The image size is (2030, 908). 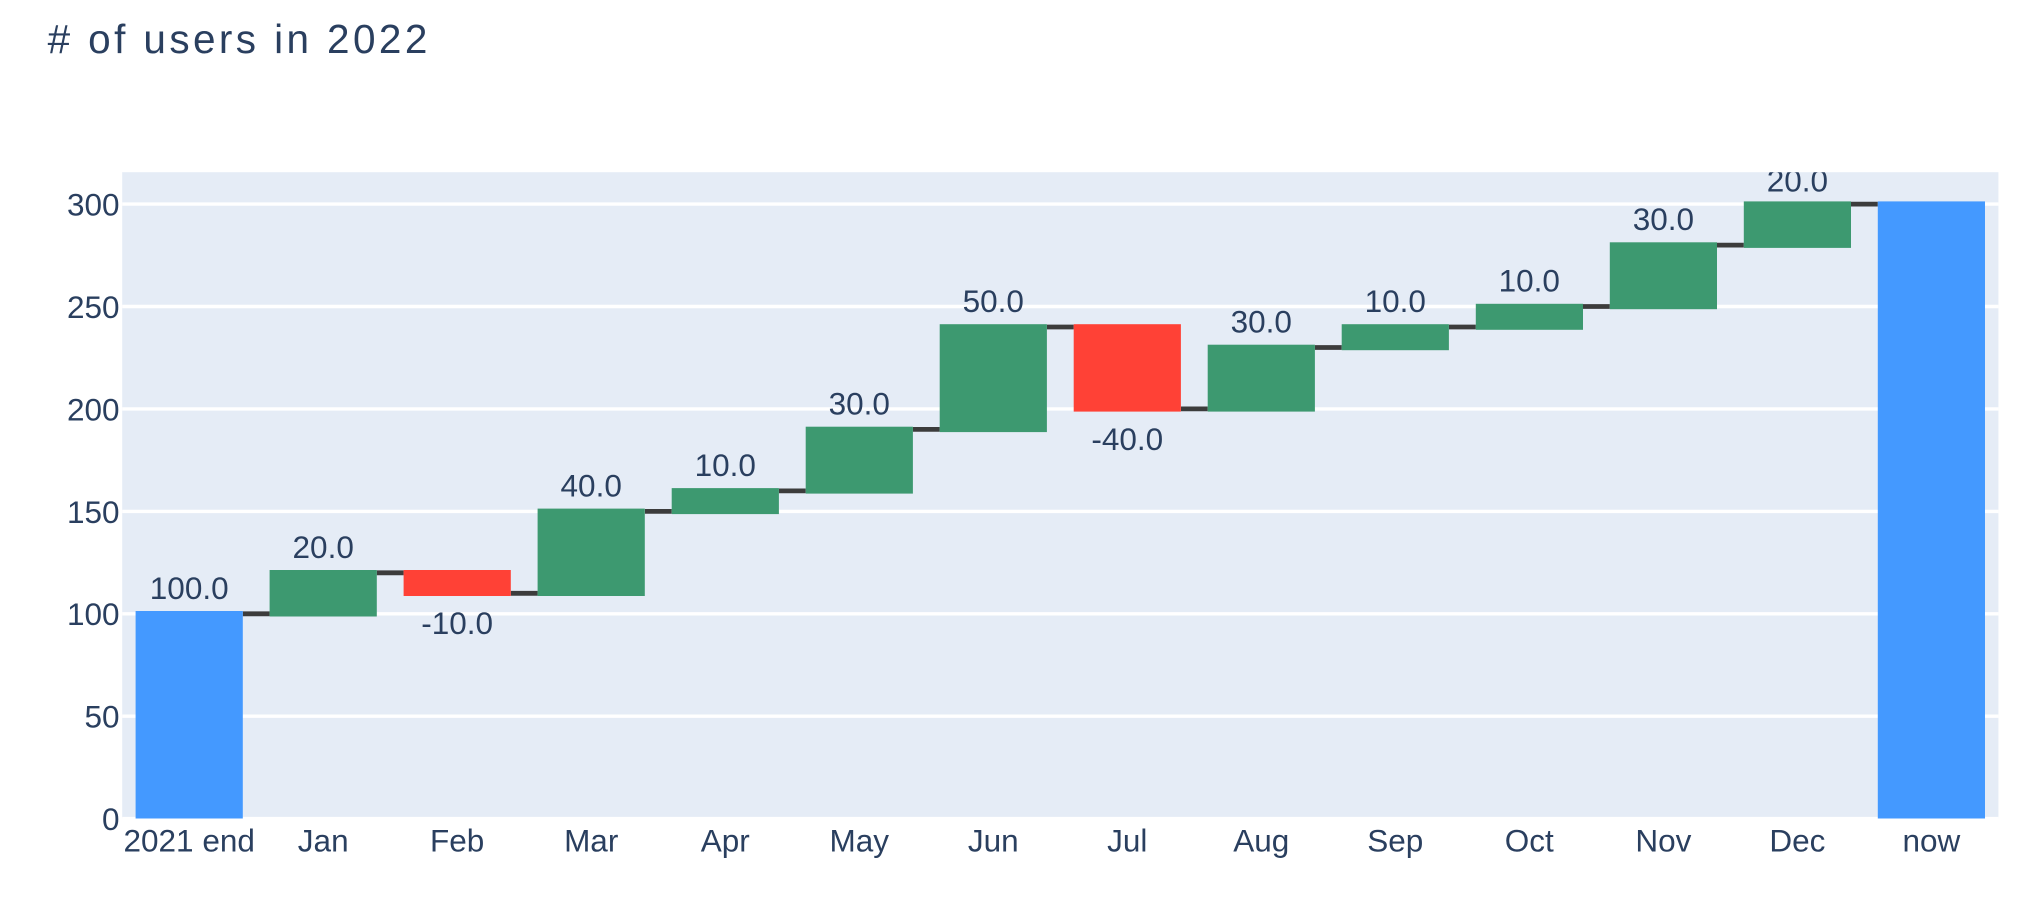 What do you see at coordinates (993, 301) in the screenshot?
I see `svg-text: 50.0` at bounding box center [993, 301].